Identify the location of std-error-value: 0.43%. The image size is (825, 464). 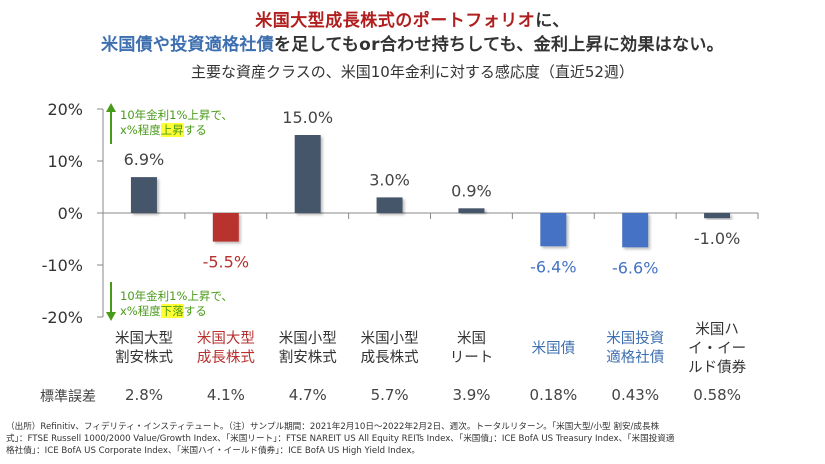
(635, 395).